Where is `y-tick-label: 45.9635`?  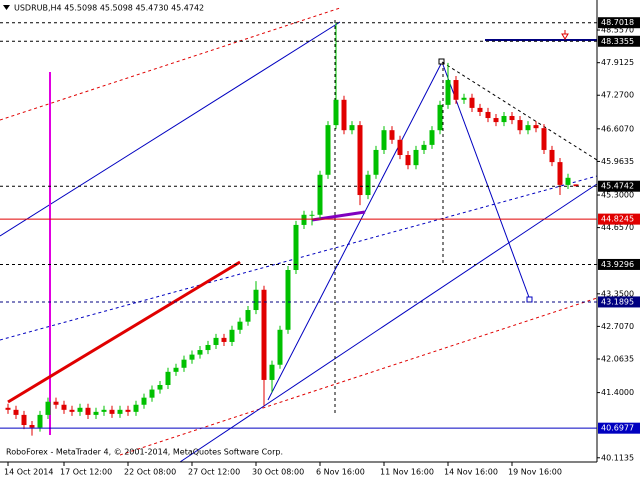
y-tick-label: 45.9635 is located at coordinates (617, 161).